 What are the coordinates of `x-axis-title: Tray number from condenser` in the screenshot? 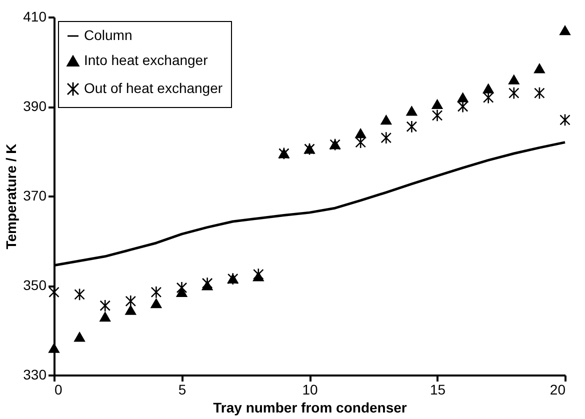 It's located at (310, 408).